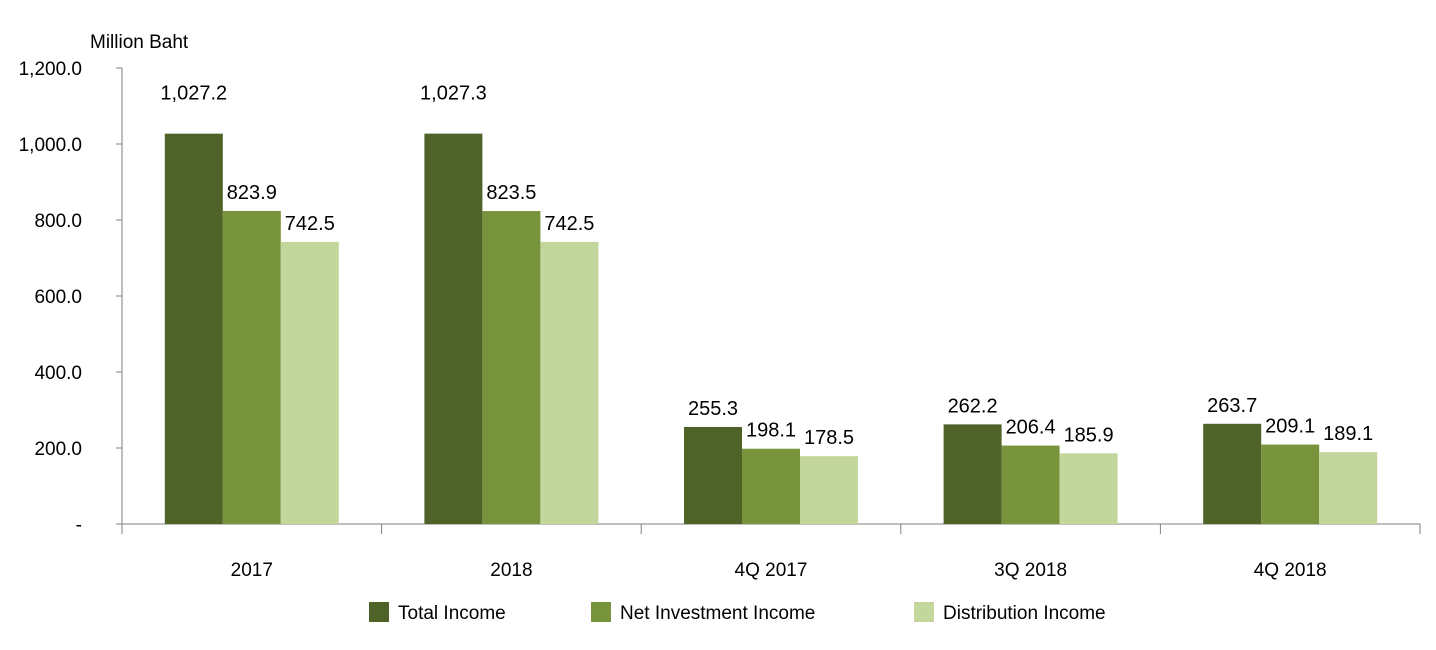 This screenshot has width=1436, height=650. Describe the element at coordinates (511, 570) in the screenshot. I see `x-tick-label: 2018` at that location.